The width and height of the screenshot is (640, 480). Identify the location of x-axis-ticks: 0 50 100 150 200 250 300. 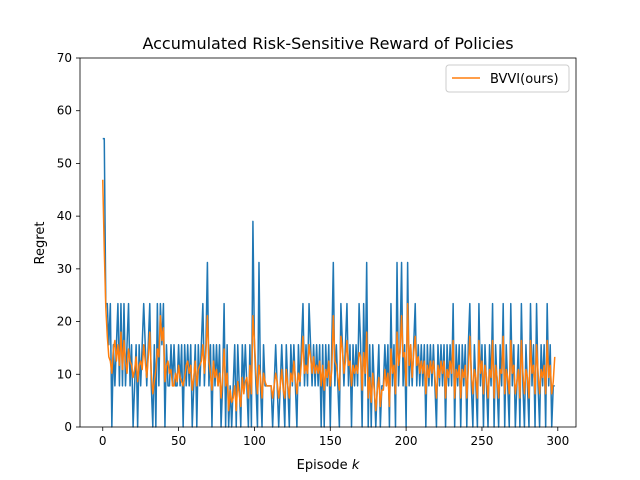
(334, 437).